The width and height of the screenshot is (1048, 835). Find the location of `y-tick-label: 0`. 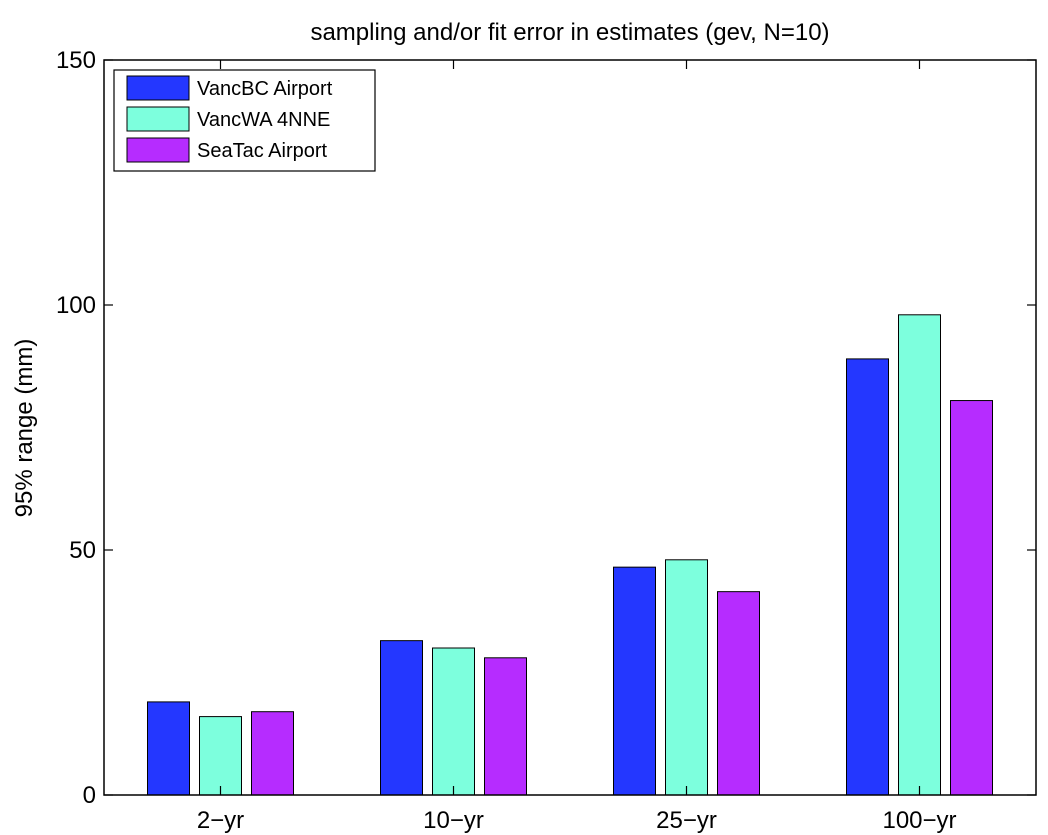

y-tick-label: 0 is located at coordinates (89, 795).